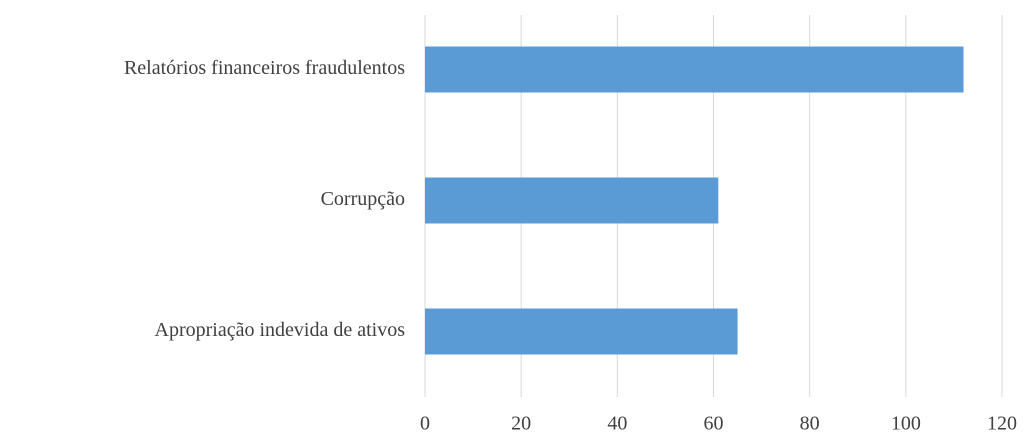 The width and height of the screenshot is (1024, 439). What do you see at coordinates (1002, 424) in the screenshot?
I see `x-tick-label: 120` at bounding box center [1002, 424].